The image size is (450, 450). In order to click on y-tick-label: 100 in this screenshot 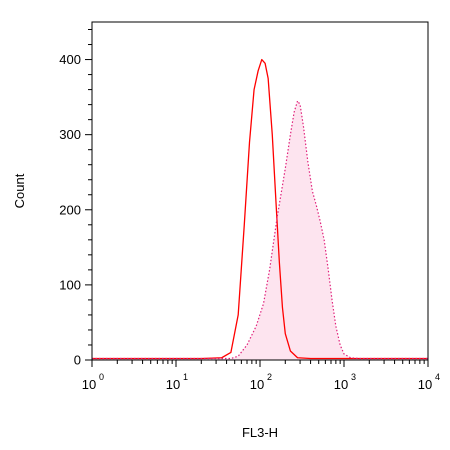, I will do `click(70, 284)`.